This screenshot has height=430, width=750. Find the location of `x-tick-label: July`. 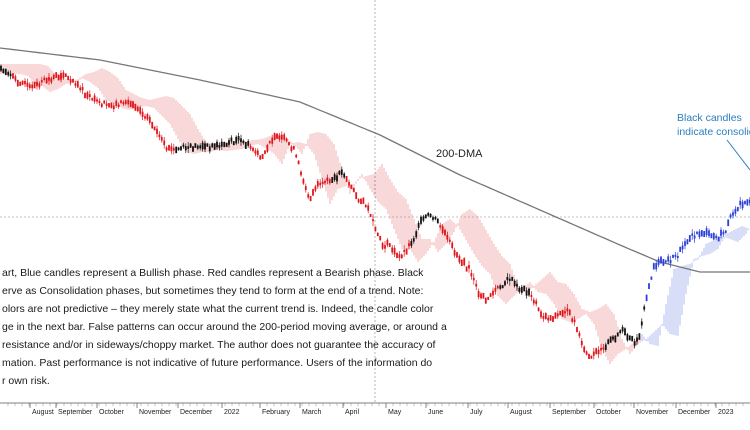

x-tick-label: July is located at coordinates (476, 412).